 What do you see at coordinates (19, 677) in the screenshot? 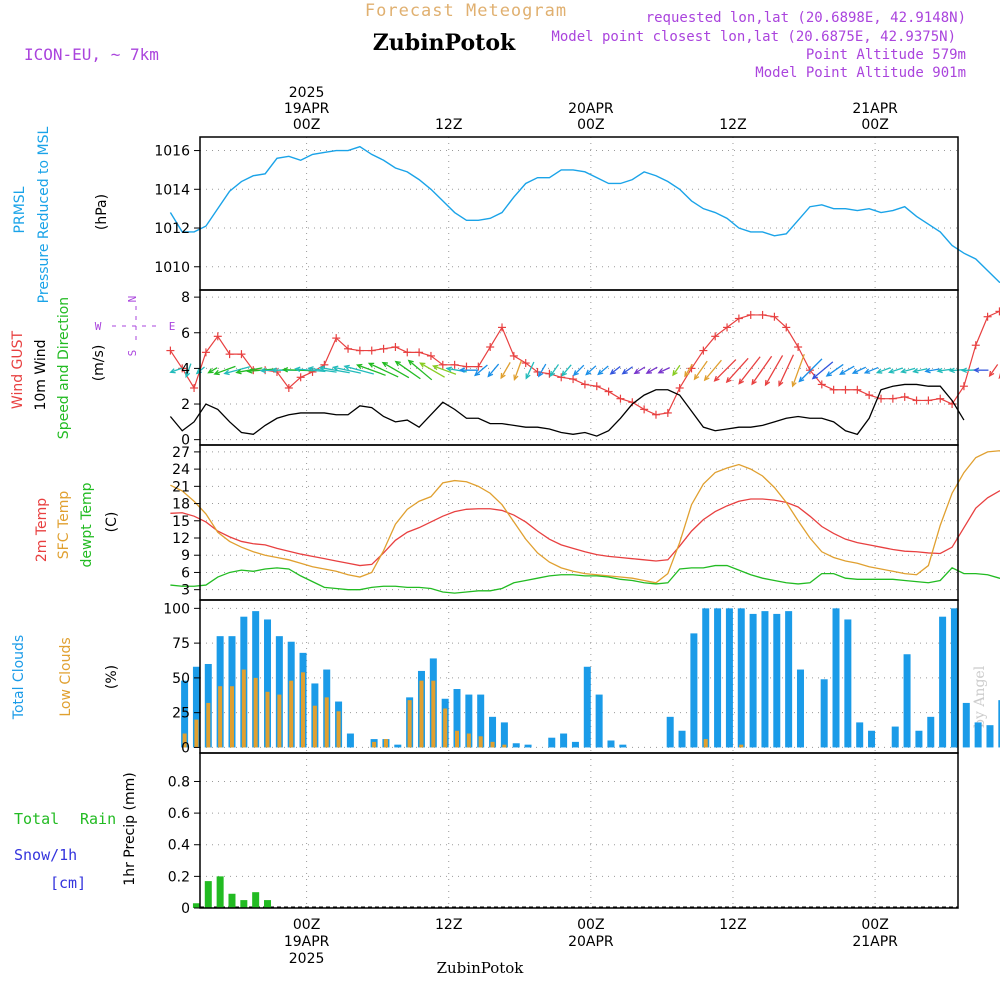
I see `total-clouds-label: Total Clouds` at bounding box center [19, 677].